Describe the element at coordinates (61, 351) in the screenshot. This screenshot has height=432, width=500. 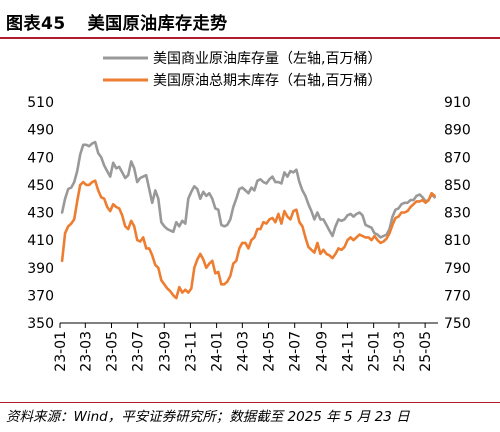
I see `x-tick-label: 23-01` at that location.